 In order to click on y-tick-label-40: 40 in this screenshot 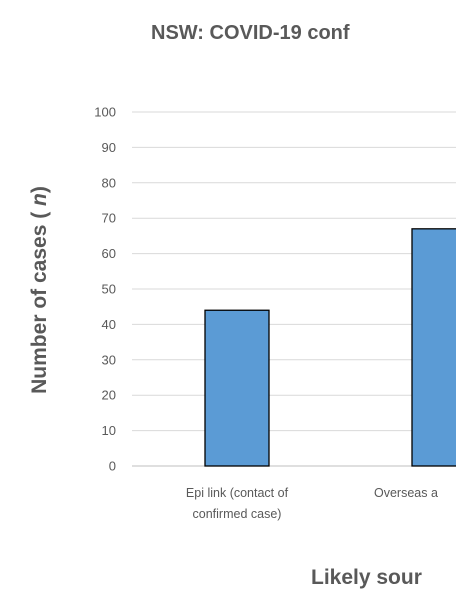, I will do `click(109, 324)`.